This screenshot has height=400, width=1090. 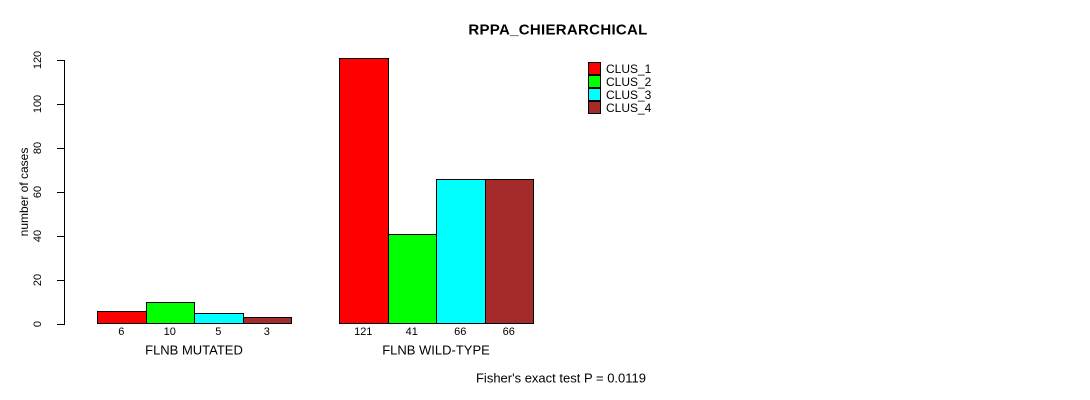 What do you see at coordinates (411, 332) in the screenshot?
I see `bar-value-label: 41` at bounding box center [411, 332].